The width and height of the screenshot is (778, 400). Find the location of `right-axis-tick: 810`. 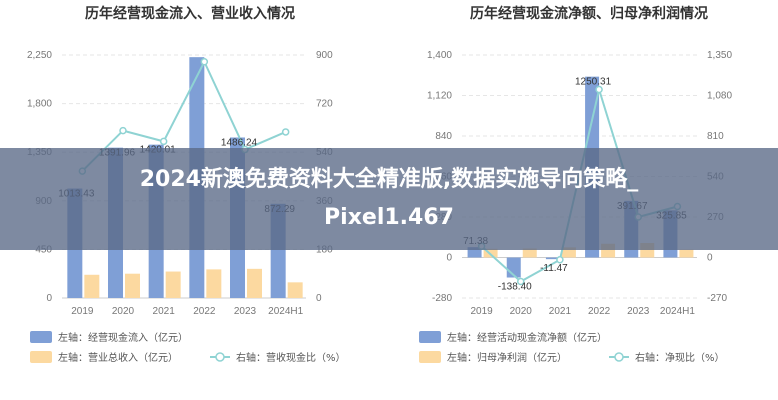

right-axis-tick: 810 is located at coordinates (715, 136).